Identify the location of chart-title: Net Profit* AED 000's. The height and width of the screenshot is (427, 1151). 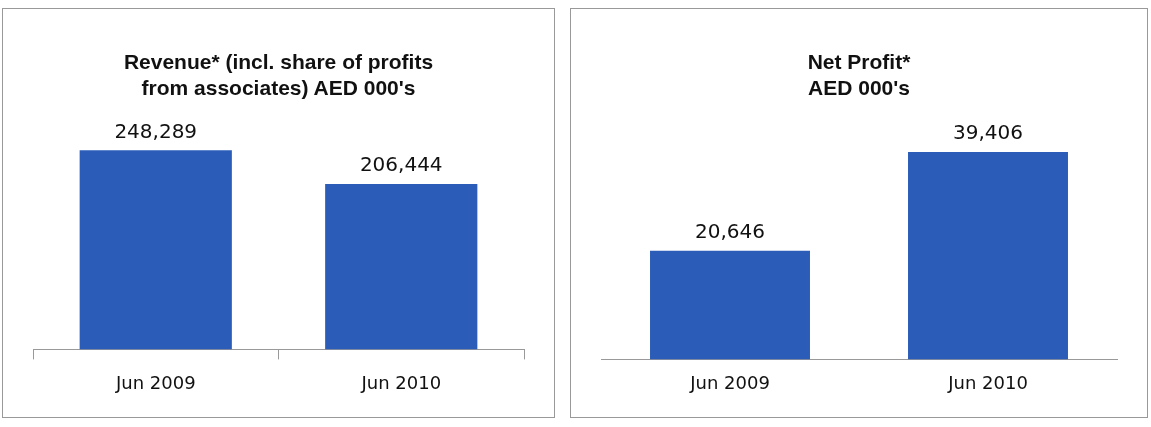
(859, 75).